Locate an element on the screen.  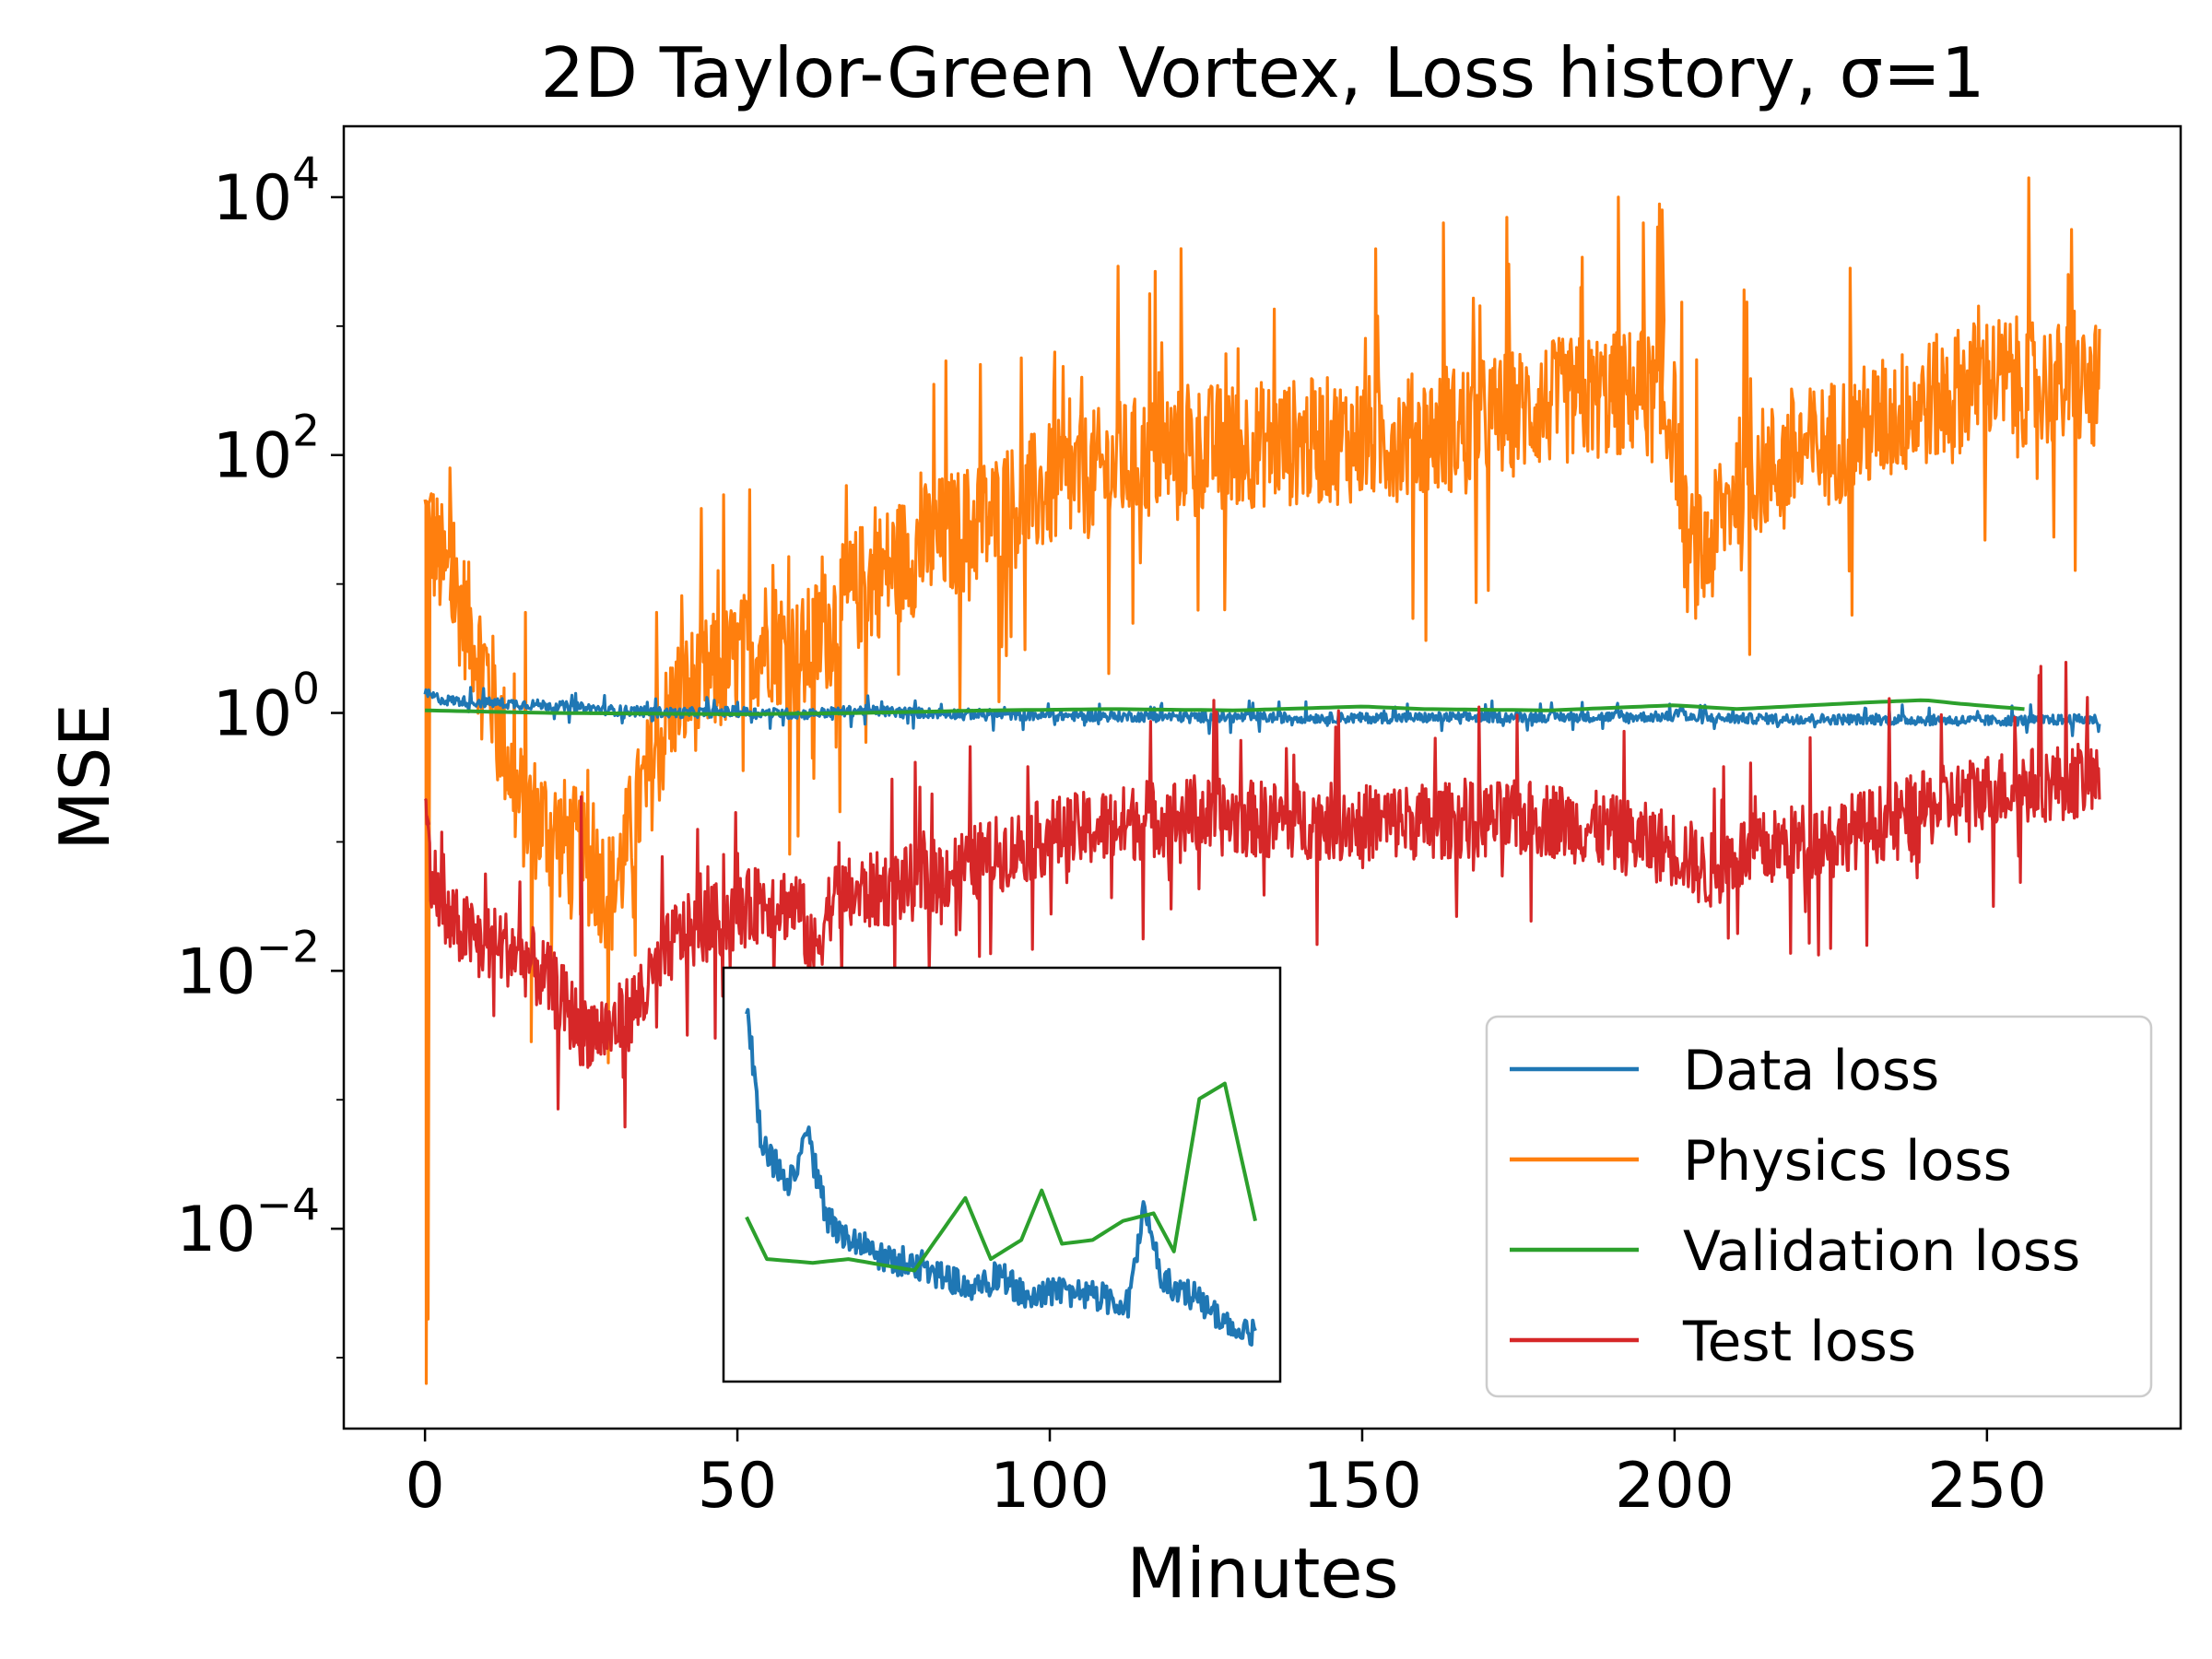
y-tick-label: 10⁻⁴ is located at coordinates (248, 1223).